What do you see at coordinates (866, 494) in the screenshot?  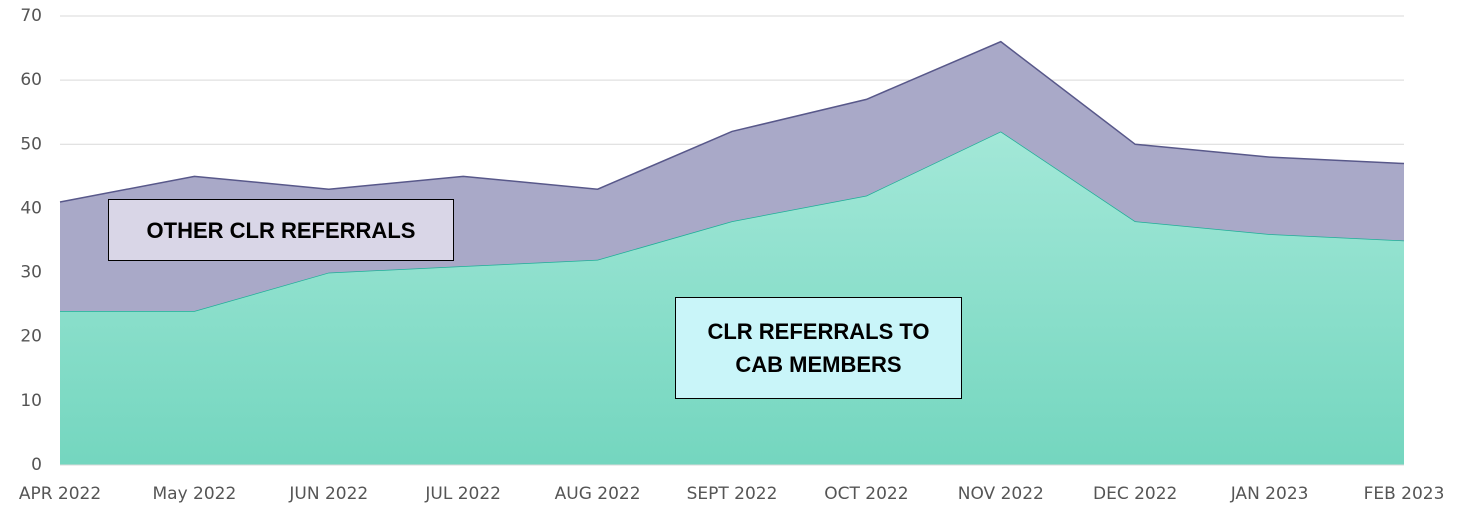 I see `x-tick-label: OCT 2022` at bounding box center [866, 494].